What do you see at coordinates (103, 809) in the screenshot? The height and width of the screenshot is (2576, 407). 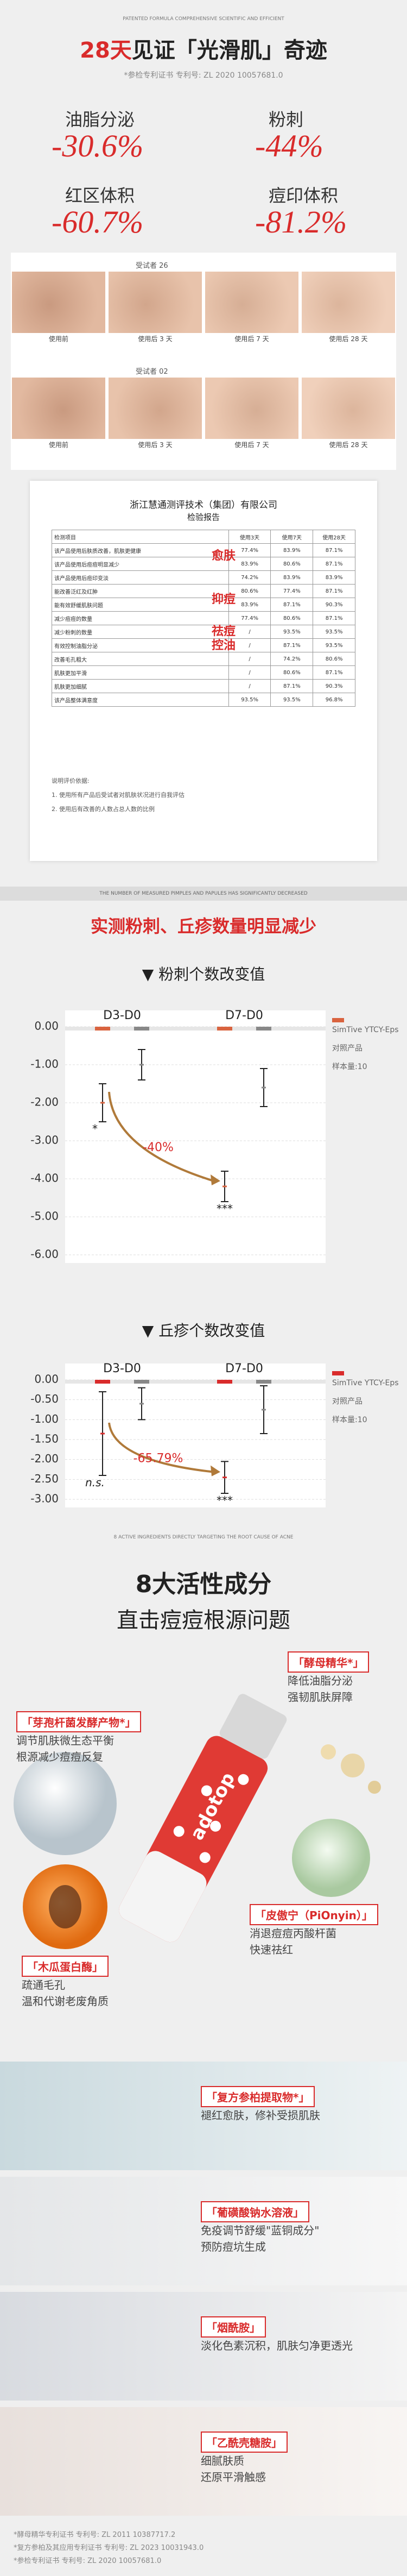 I see `note: 2. 使用后有改善的人数占总人数的比例` at bounding box center [103, 809].